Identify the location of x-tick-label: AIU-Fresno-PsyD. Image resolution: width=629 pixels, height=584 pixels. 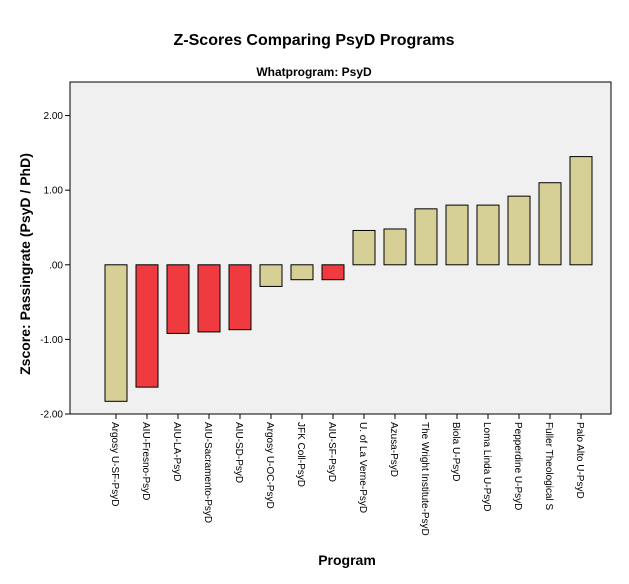
(145, 461).